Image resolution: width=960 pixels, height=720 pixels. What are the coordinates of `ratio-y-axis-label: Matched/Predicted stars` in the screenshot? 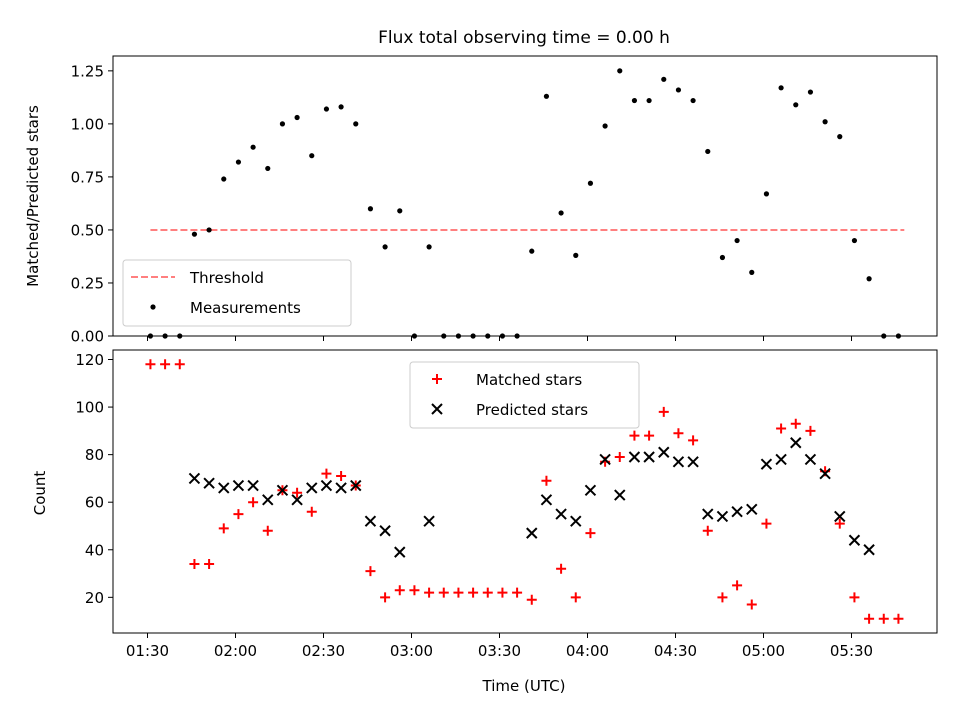 It's located at (33, 196).